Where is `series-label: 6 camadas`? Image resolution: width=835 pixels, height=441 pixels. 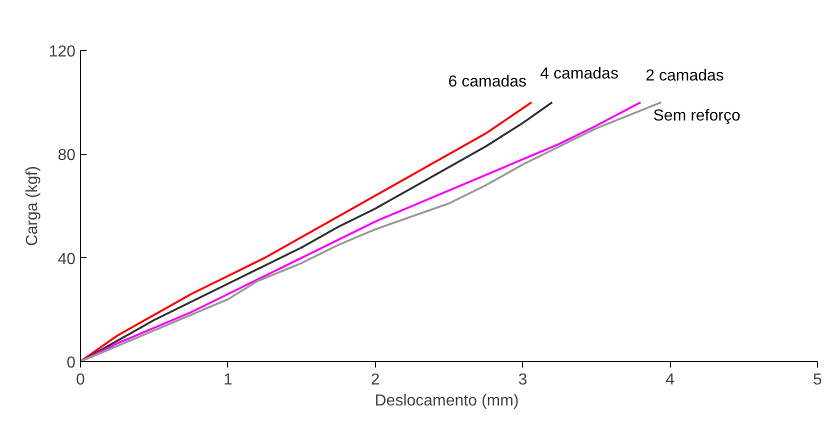 series-label: 6 camadas is located at coordinates (487, 81).